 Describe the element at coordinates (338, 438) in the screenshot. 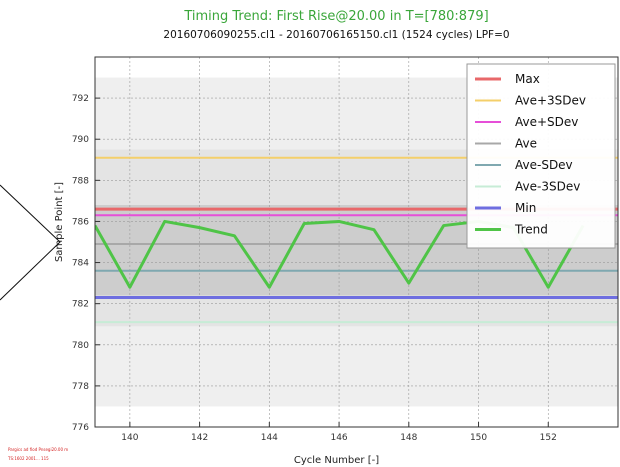

I see `x-tick-label: 146` at that location.